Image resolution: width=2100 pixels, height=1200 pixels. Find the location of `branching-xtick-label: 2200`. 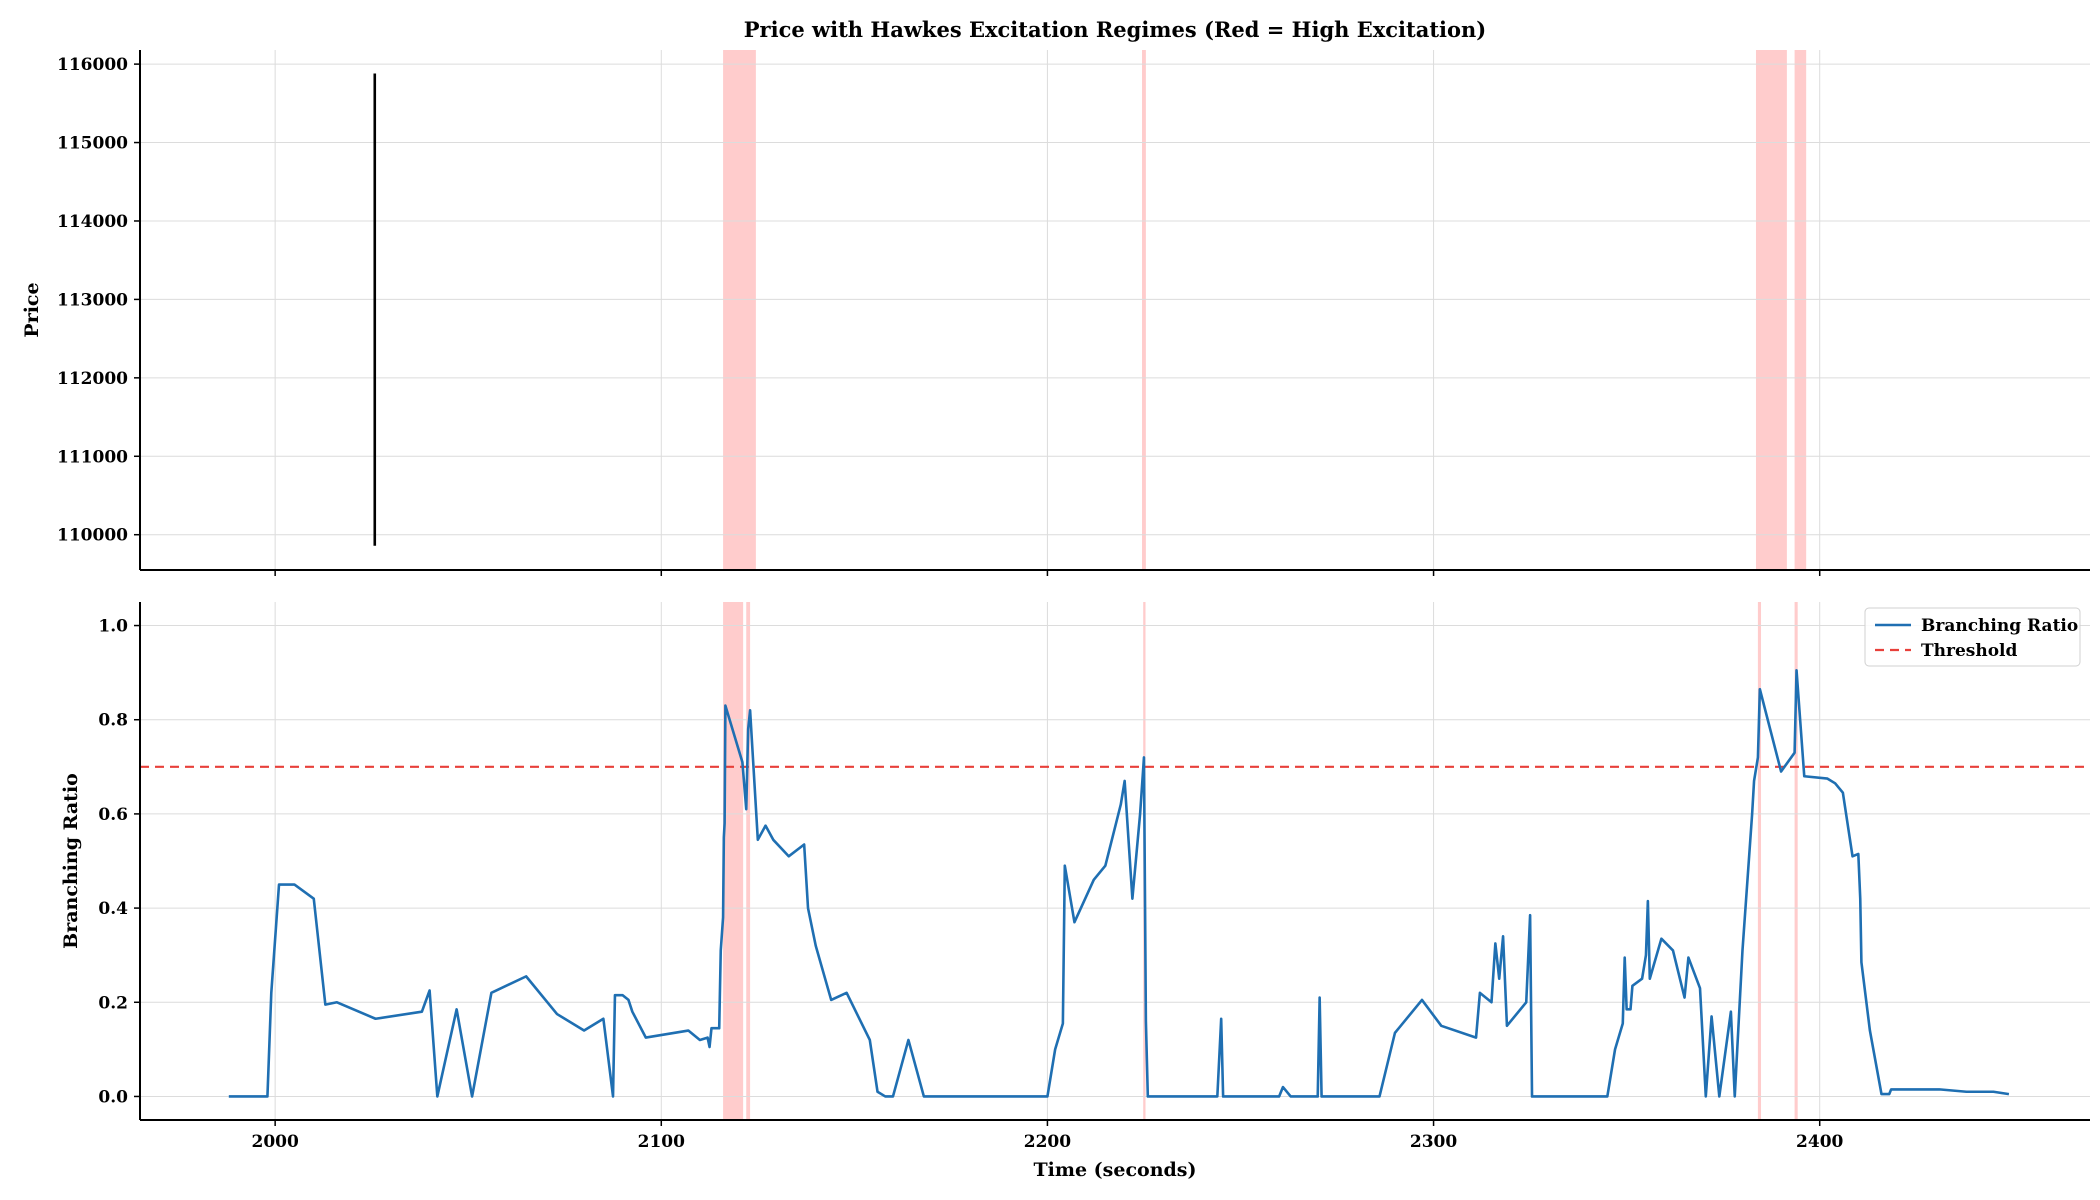

branching-xtick-label: 2200 is located at coordinates (1047, 1142).